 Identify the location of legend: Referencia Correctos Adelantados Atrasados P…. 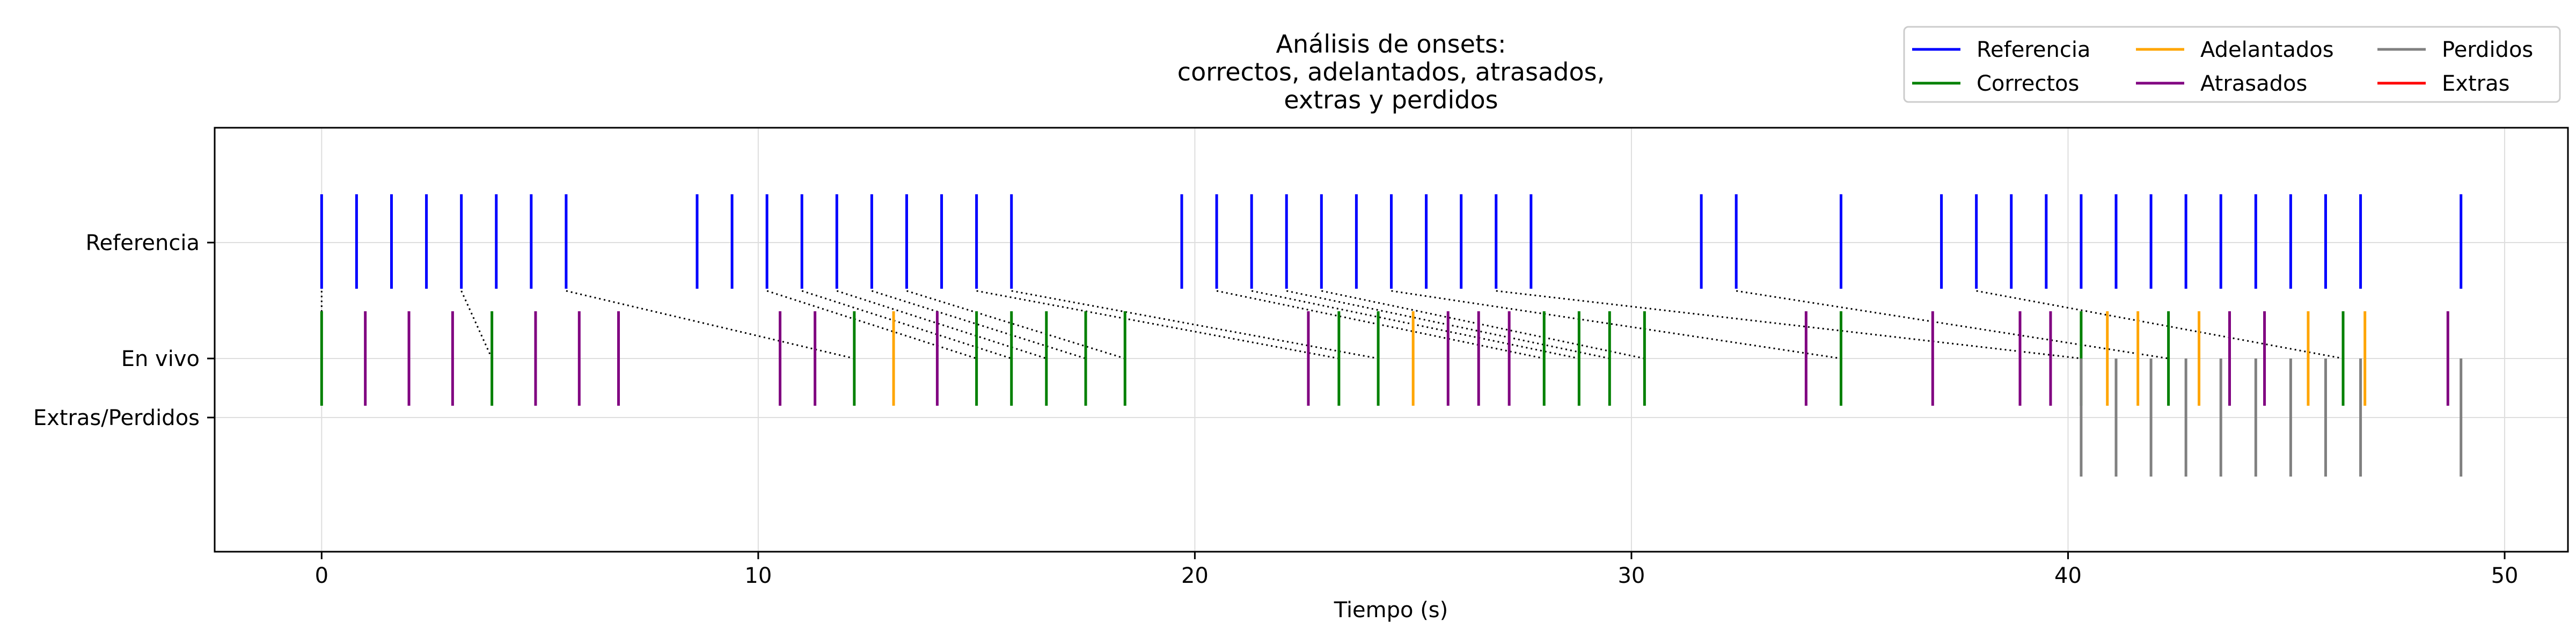
(2232, 64).